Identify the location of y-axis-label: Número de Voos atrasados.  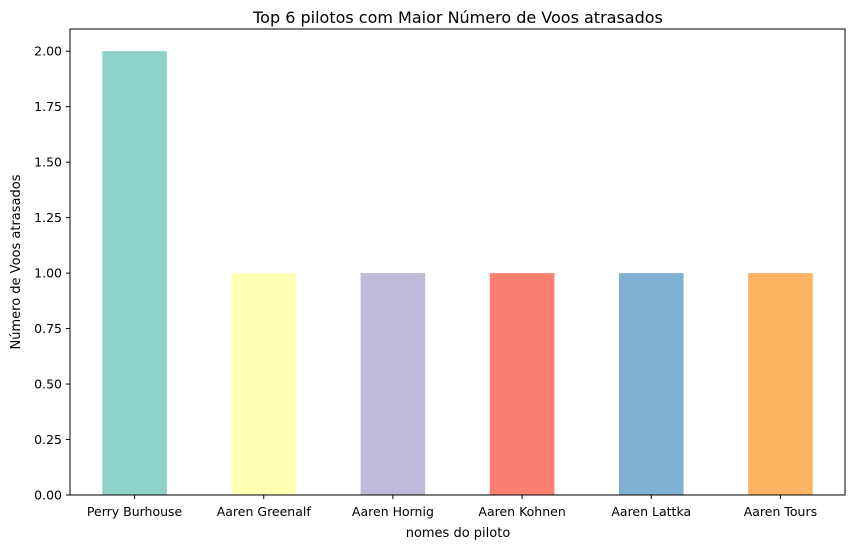
(16, 261).